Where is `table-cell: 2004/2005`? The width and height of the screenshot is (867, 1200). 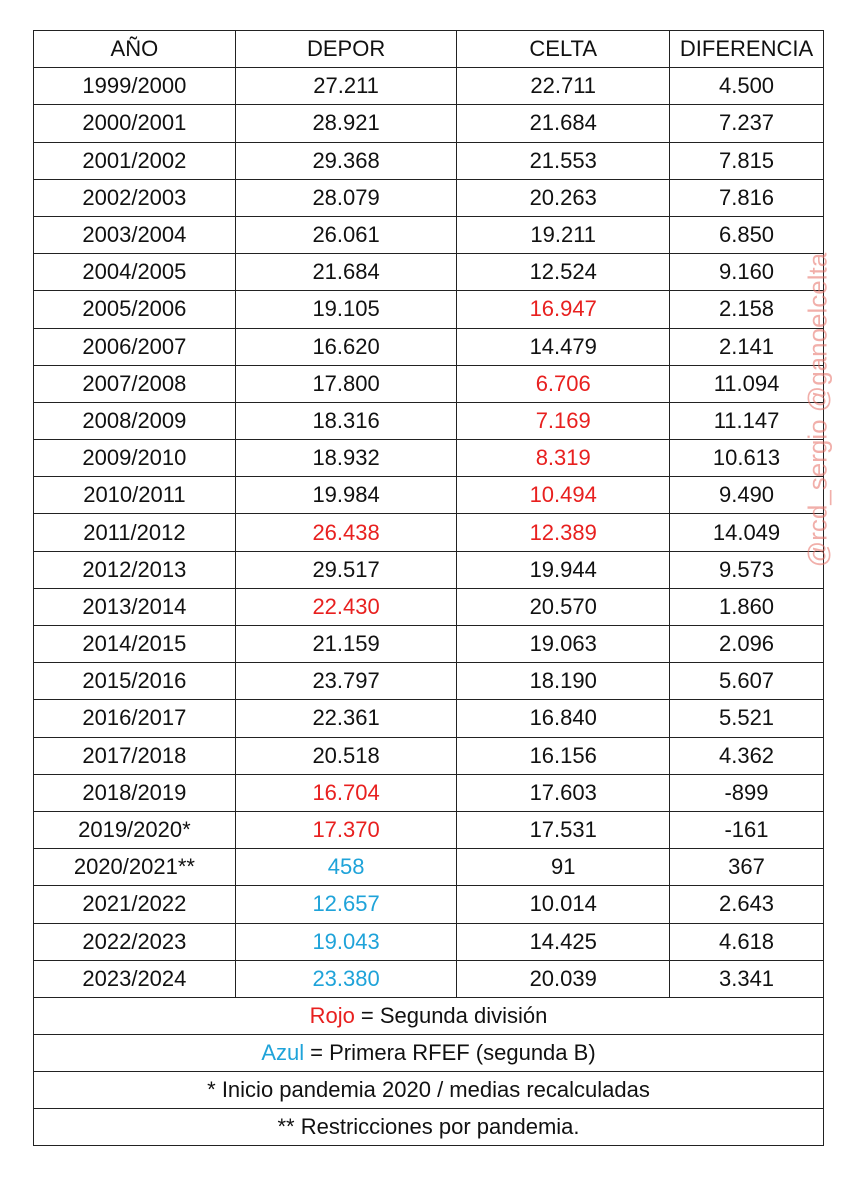 table-cell: 2004/2005 is located at coordinates (134, 272).